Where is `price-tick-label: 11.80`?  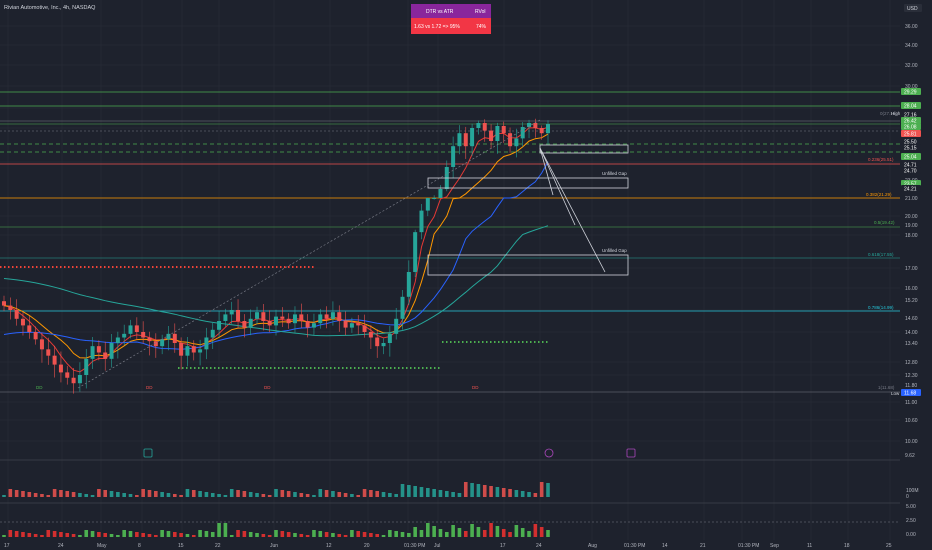 price-tick-label: 11.80 is located at coordinates (911, 386).